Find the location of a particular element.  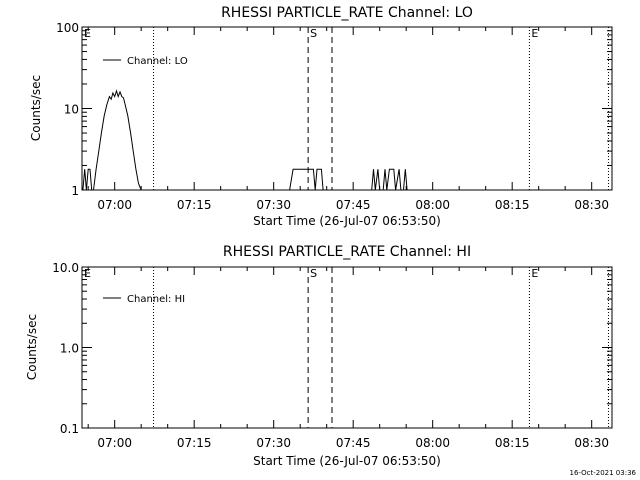

chart-title: RHESSI PARTICLE_RATE Channel: HI is located at coordinates (347, 252).